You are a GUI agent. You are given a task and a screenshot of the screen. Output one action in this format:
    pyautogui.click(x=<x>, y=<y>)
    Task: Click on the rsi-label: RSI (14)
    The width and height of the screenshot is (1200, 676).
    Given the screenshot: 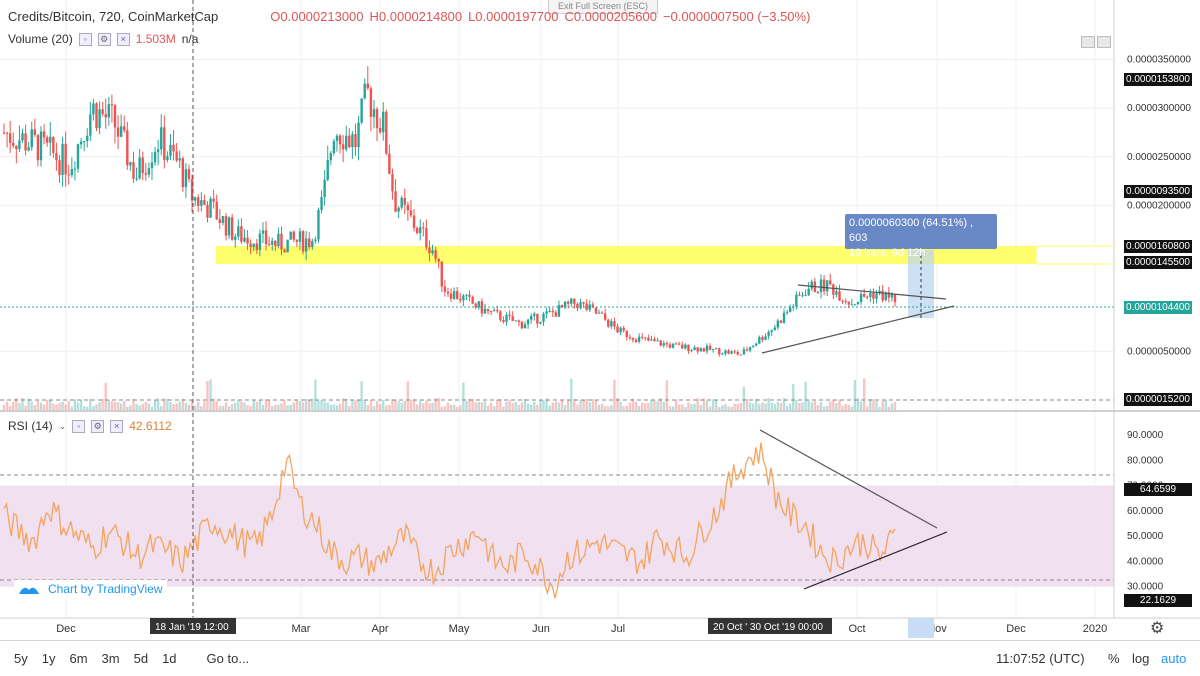 What is the action you would take?
    pyautogui.click(x=30, y=426)
    